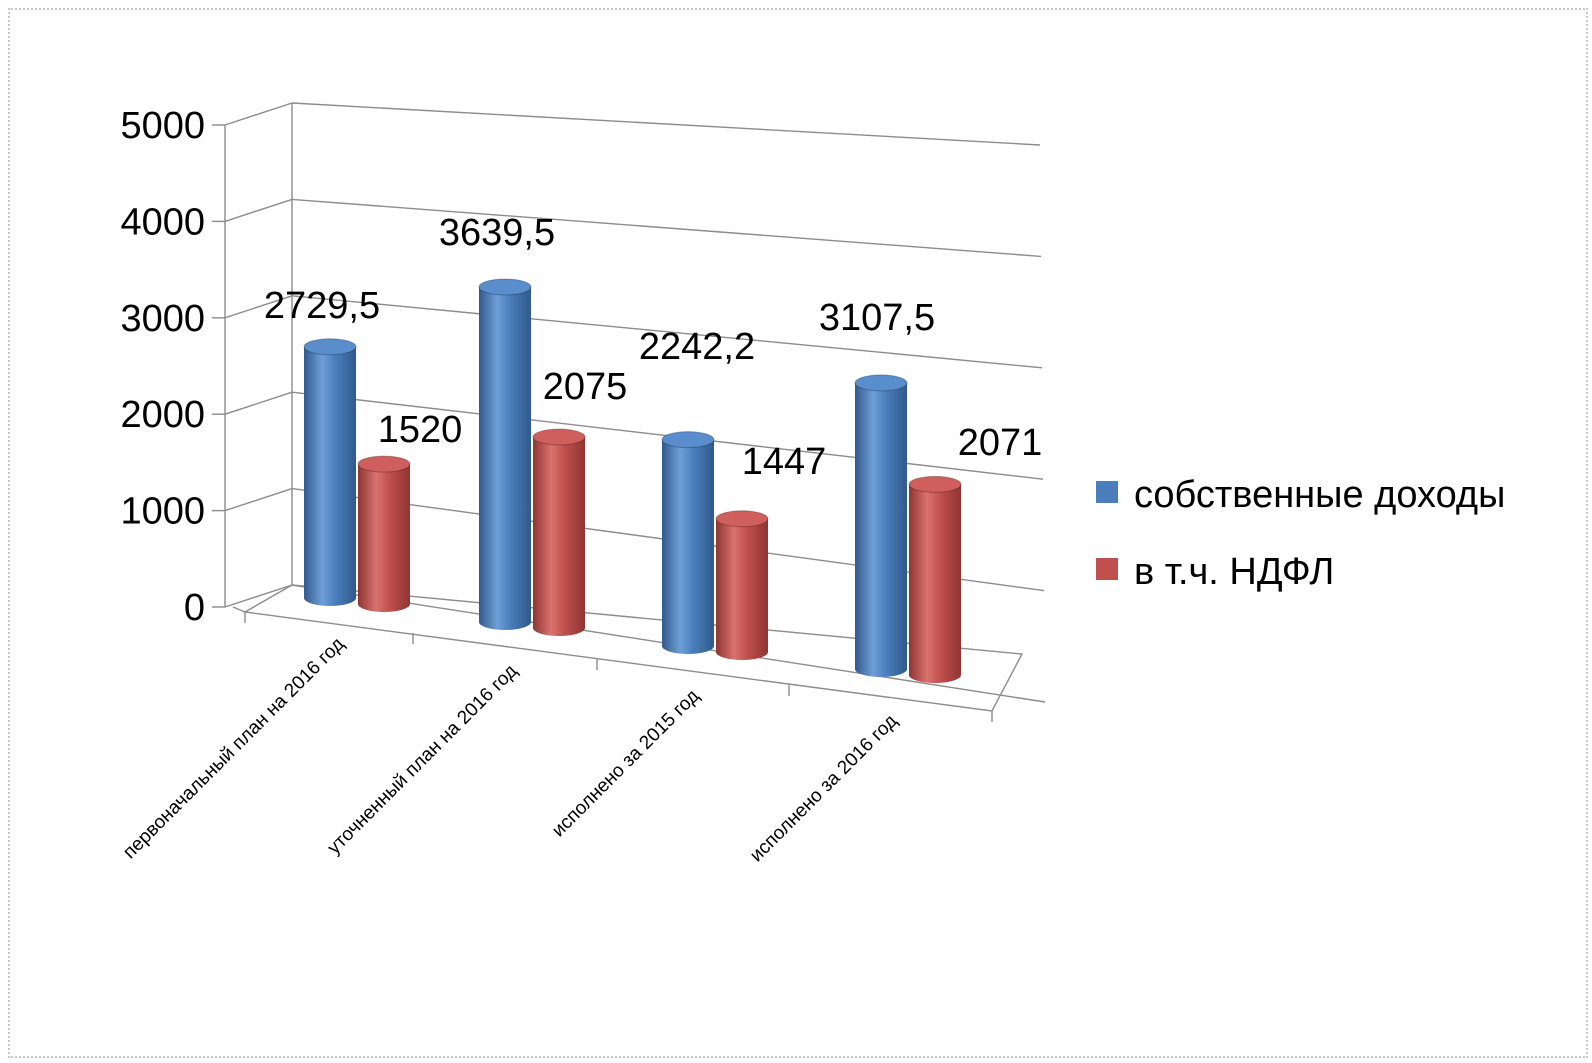 This screenshot has width=1592, height=1063. What do you see at coordinates (585, 387) in the screenshot?
I see `data-label: 2075` at bounding box center [585, 387].